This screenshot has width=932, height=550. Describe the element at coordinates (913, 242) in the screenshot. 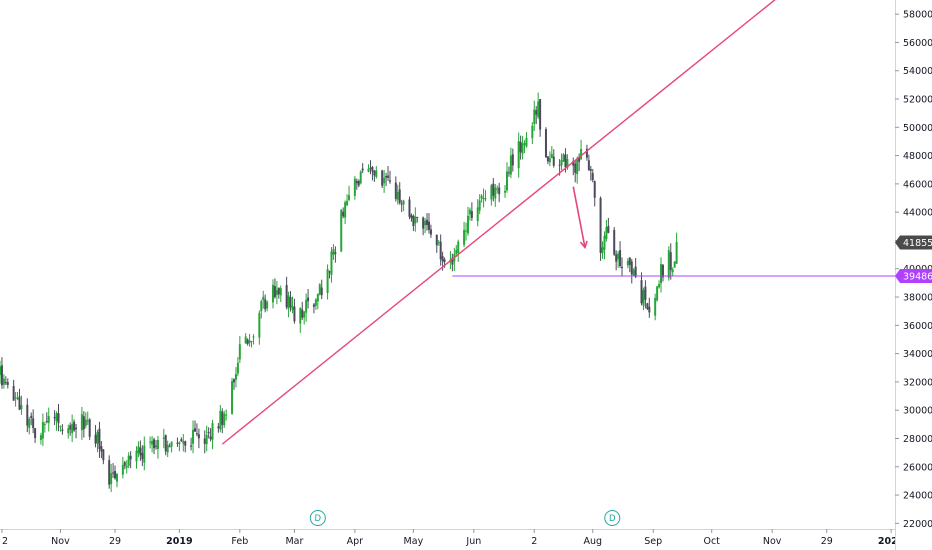

I see `last-price-tag: 41855` at that location.